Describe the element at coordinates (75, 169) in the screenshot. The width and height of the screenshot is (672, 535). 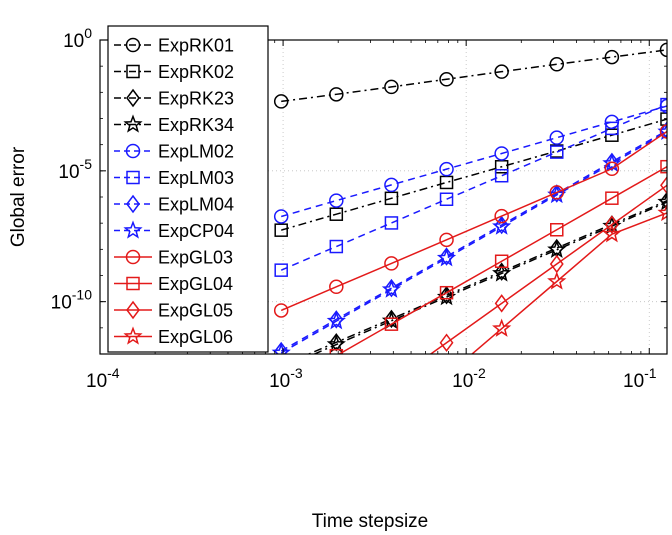
I see `y-tick-label: 10⁻⁵` at that location.